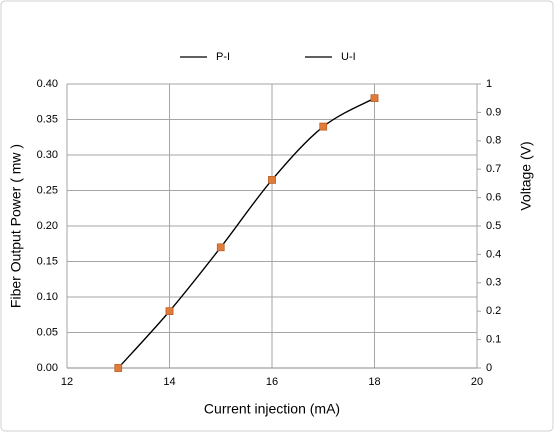 Image resolution: width=560 pixels, height=437 pixels. What do you see at coordinates (47, 332) in the screenshot?
I see `y-tick-label: 0.05` at bounding box center [47, 332].